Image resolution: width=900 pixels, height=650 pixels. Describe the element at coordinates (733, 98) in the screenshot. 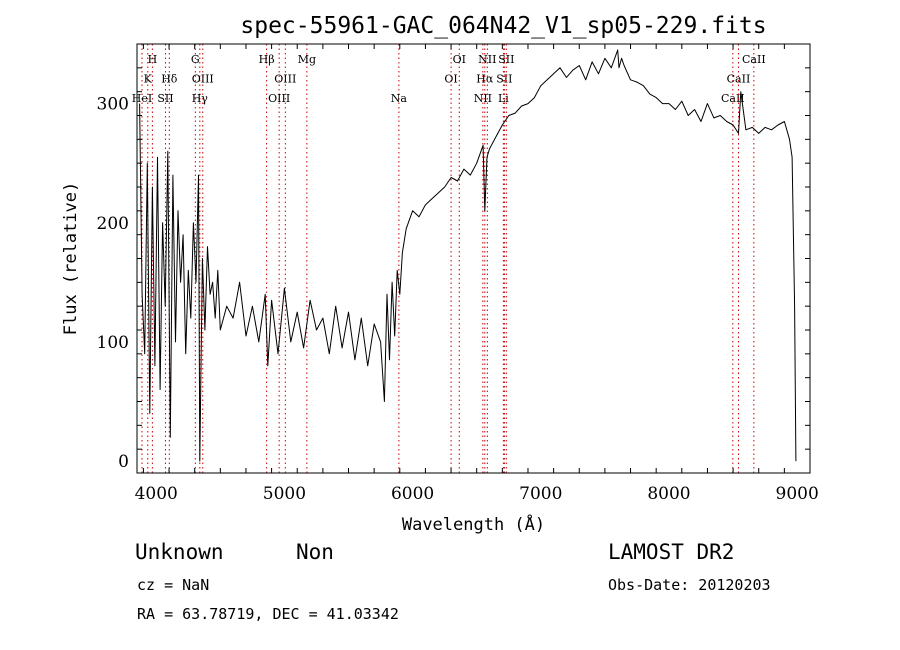

I see `line-marker-label-21: CaII` at that location.